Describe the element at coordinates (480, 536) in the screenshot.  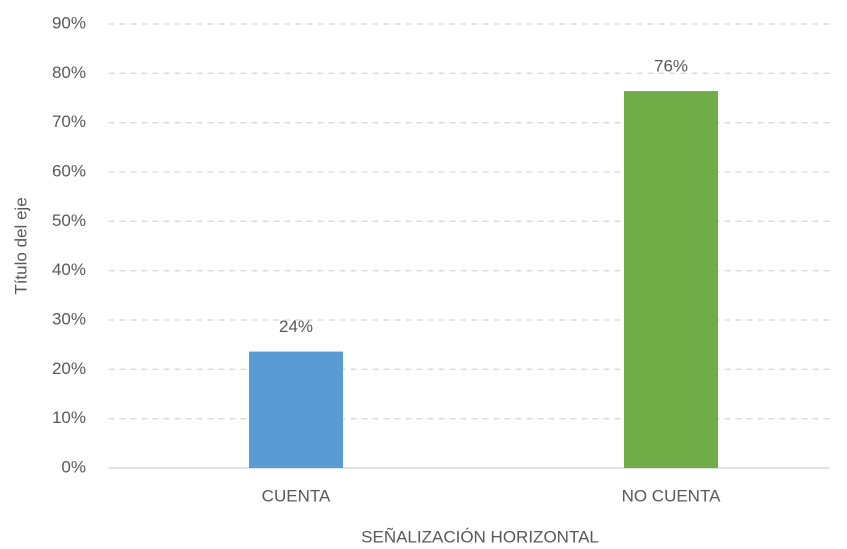
I see `x-axis-title: SEÑALIZACIÓN HORIZONTAL` at that location.